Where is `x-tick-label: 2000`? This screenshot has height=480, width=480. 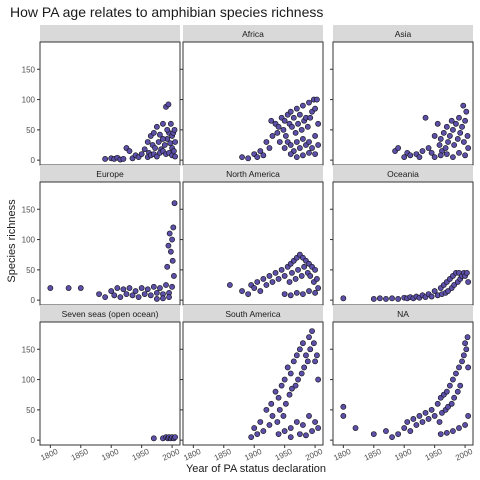
x-tick-label: 2000 is located at coordinates (171, 455).